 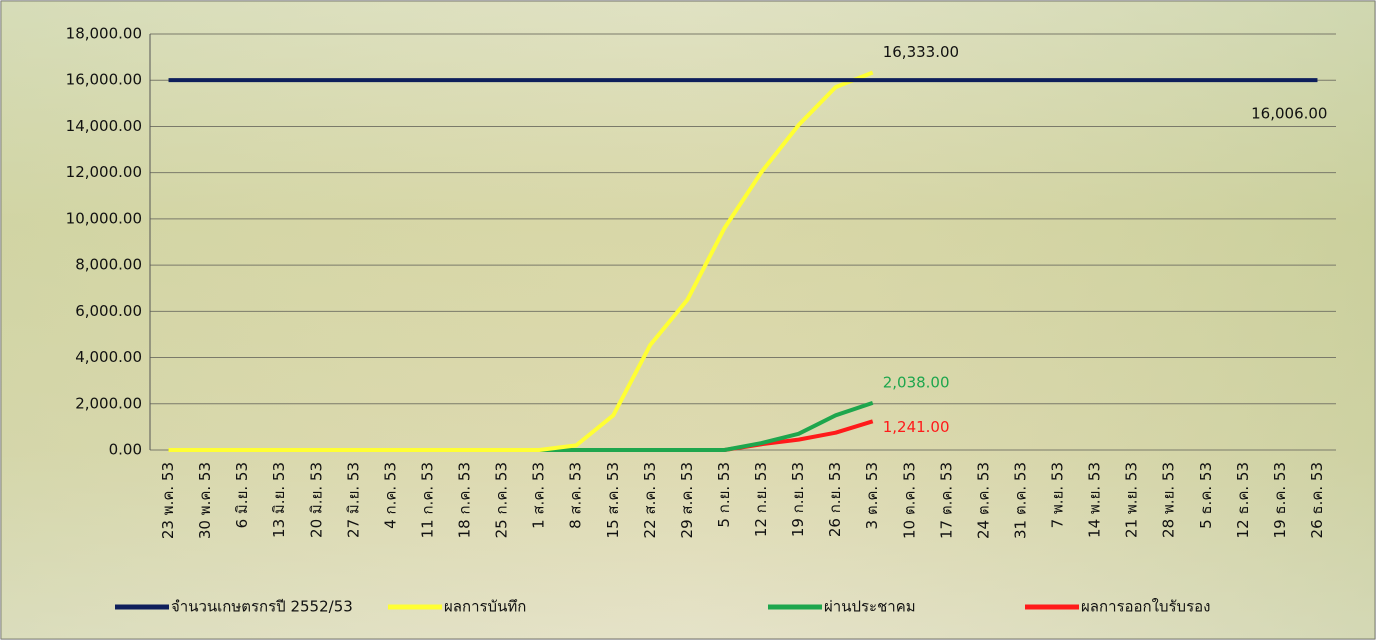 I want to click on y-tick-label: 2,000.00, so click(x=108, y=403).